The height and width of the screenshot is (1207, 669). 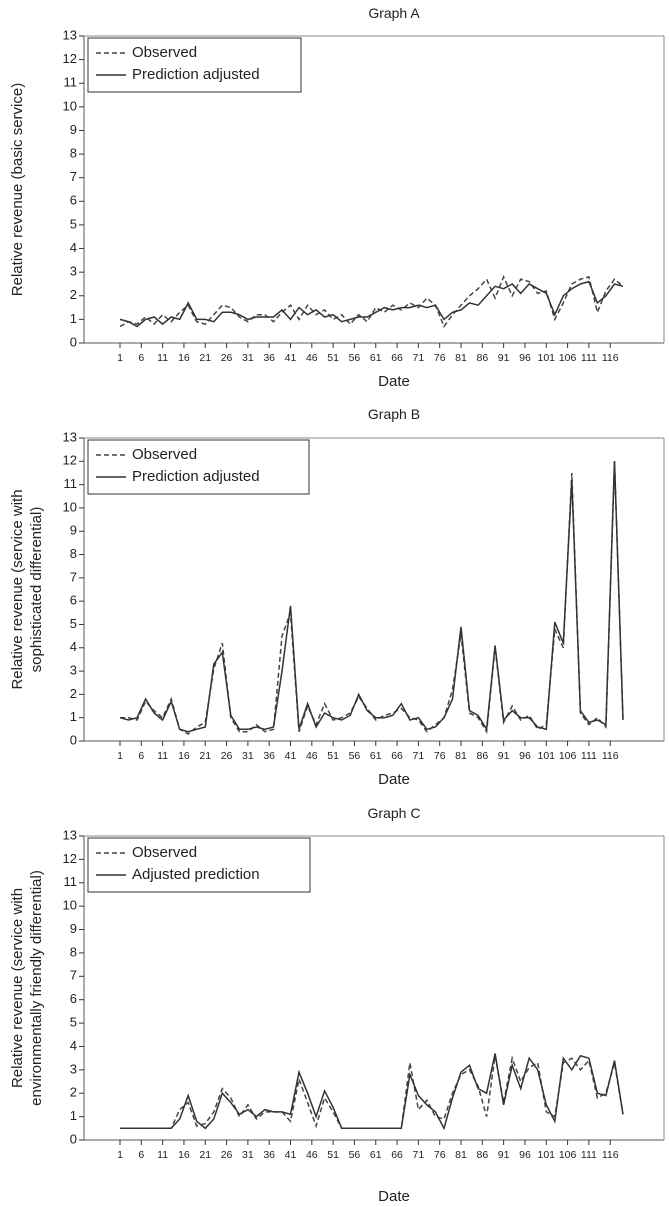 I want to click on y-tick-label: 2, so click(x=73, y=294).